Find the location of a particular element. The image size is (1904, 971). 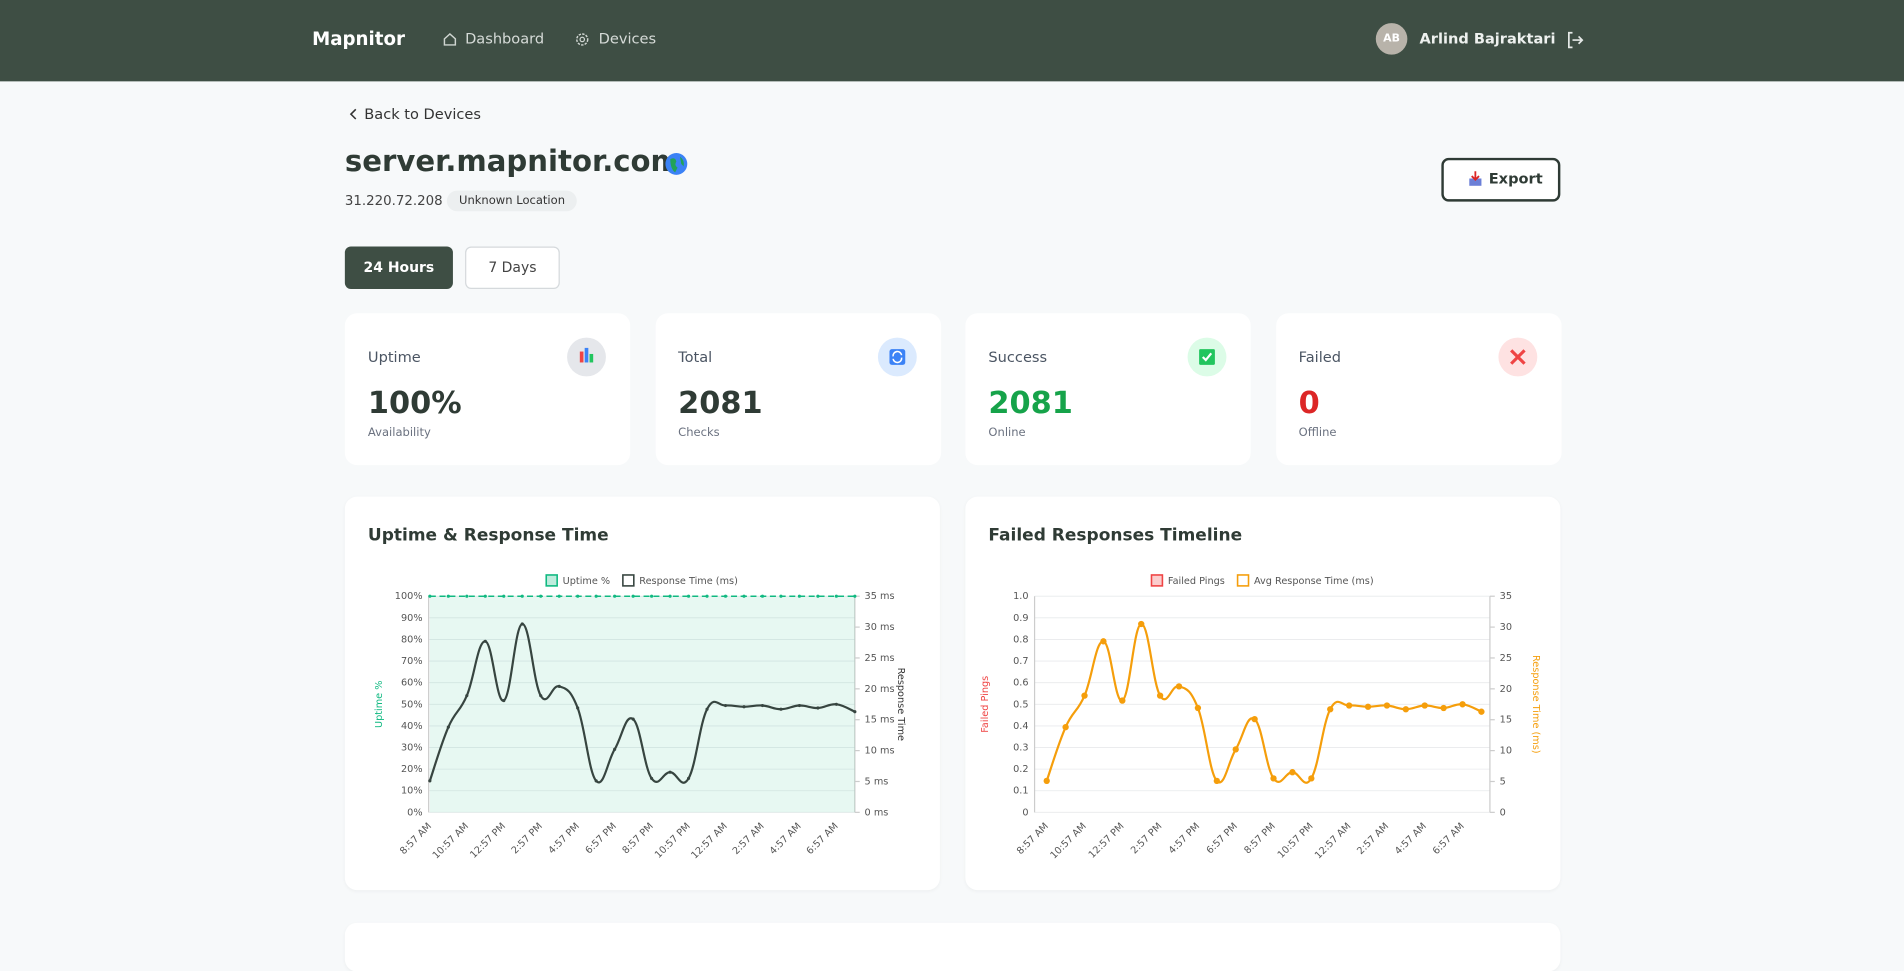

y2-tick-label: 15 is located at coordinates (1506, 720).